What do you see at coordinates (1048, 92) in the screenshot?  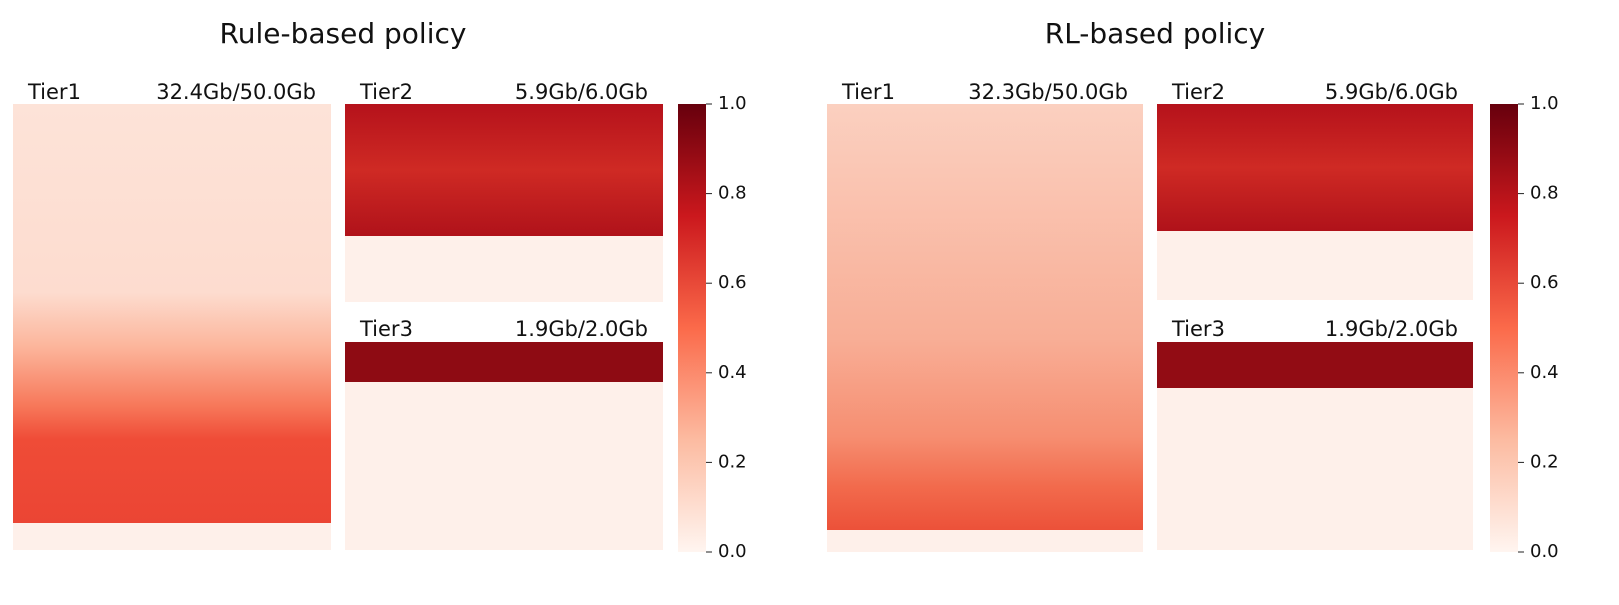 I see `tier-usage: 32.3Gb/50.0Gb` at bounding box center [1048, 92].